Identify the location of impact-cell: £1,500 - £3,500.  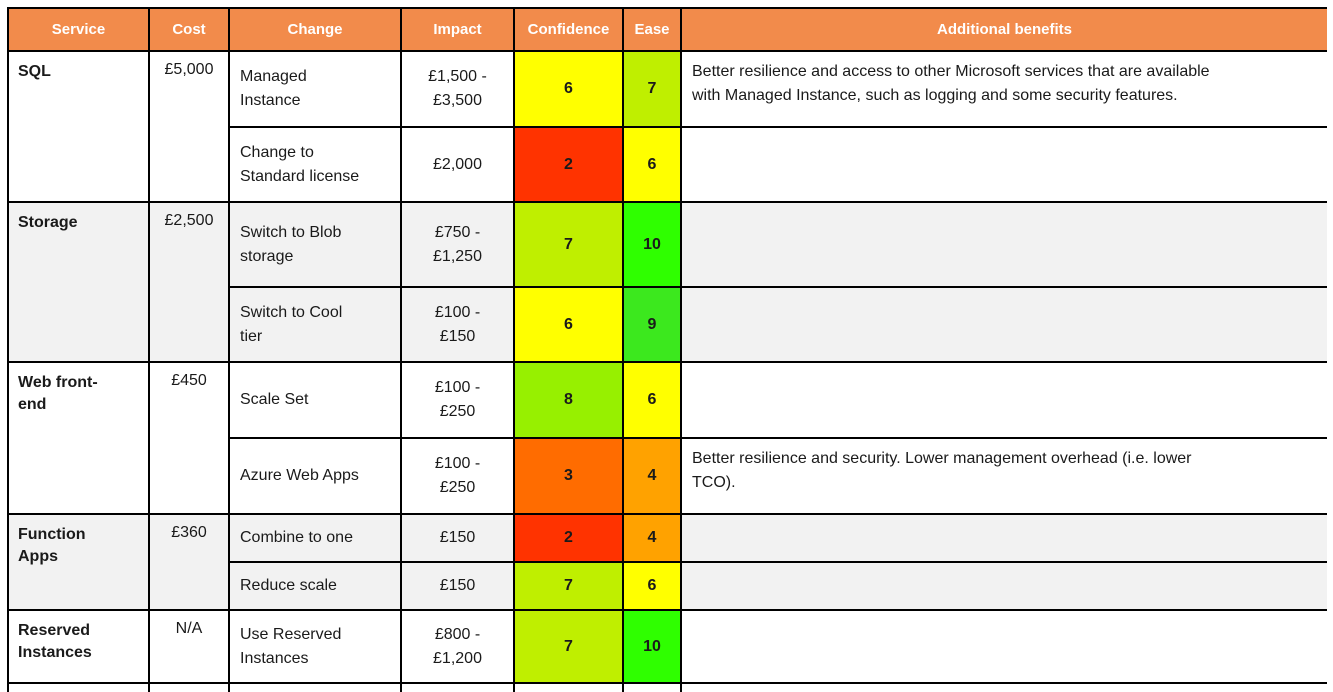
(457, 89).